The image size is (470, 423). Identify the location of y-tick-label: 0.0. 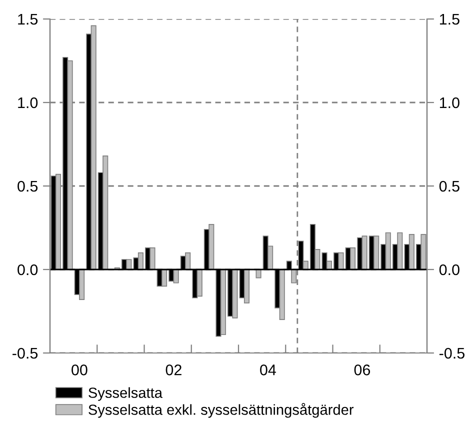
(28, 270).